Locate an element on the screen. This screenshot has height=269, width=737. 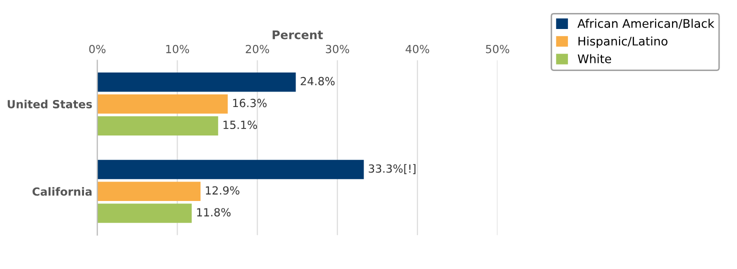
y-tick-label: California is located at coordinates (62, 191).